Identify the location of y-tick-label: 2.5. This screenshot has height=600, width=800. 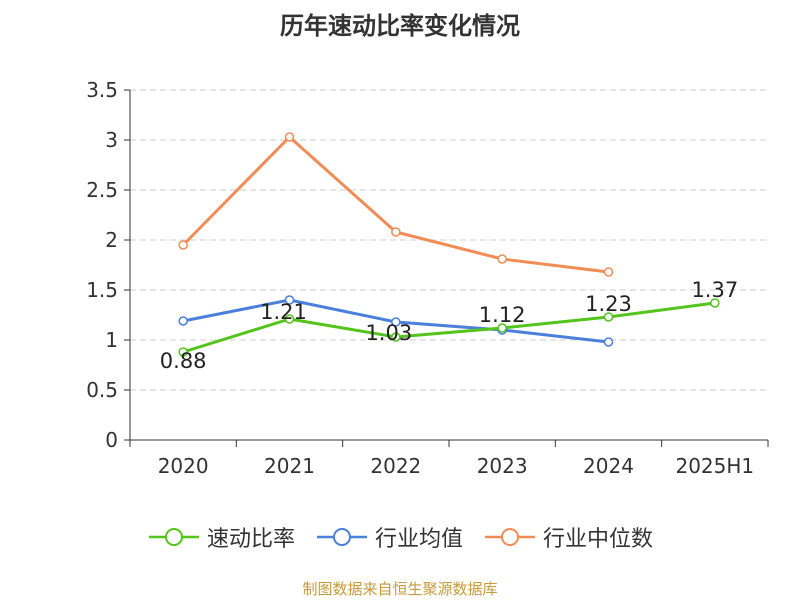
(102, 190).